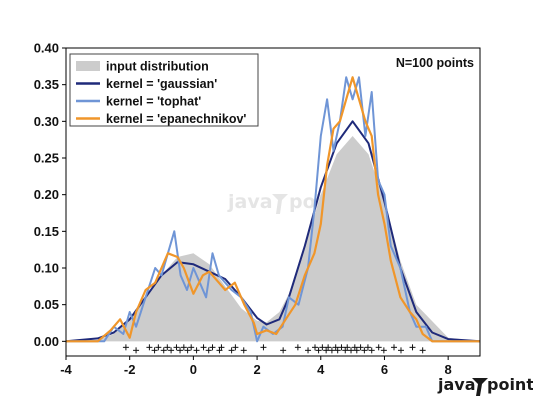 Image resolution: width=533 pixels, height=400 pixels. Describe the element at coordinates (153, 102) in the screenshot. I see `legend-label-tophat: kernel = 'tophat'` at that location.